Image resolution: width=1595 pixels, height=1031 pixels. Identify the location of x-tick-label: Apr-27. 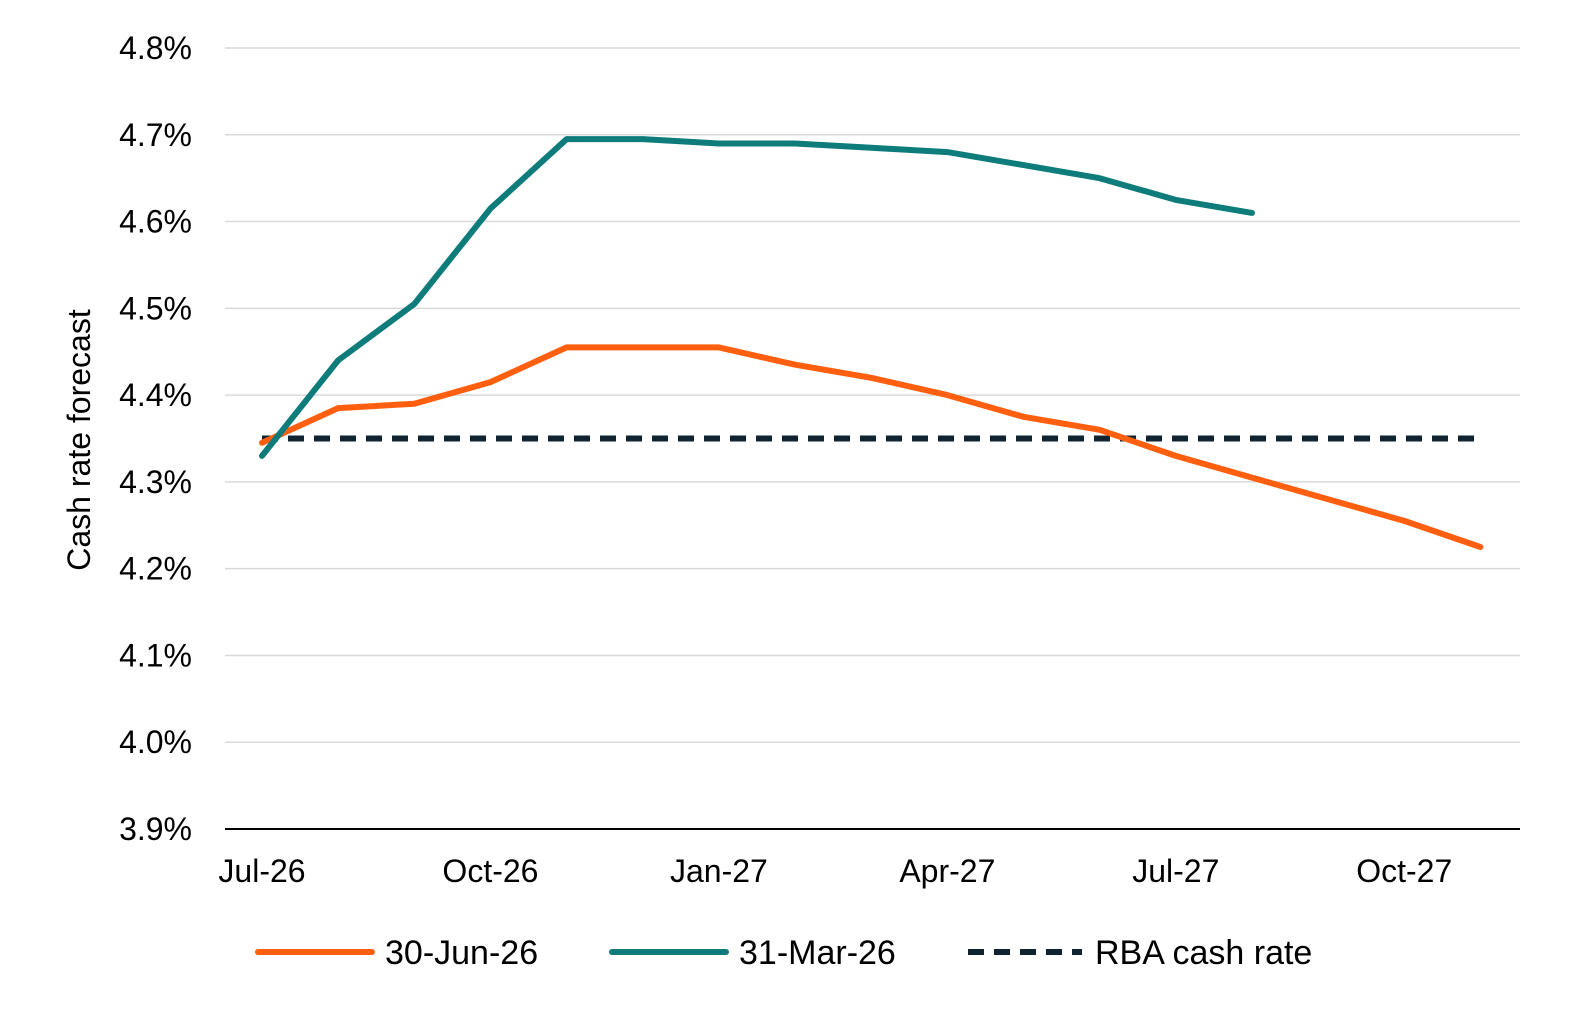
(947, 871).